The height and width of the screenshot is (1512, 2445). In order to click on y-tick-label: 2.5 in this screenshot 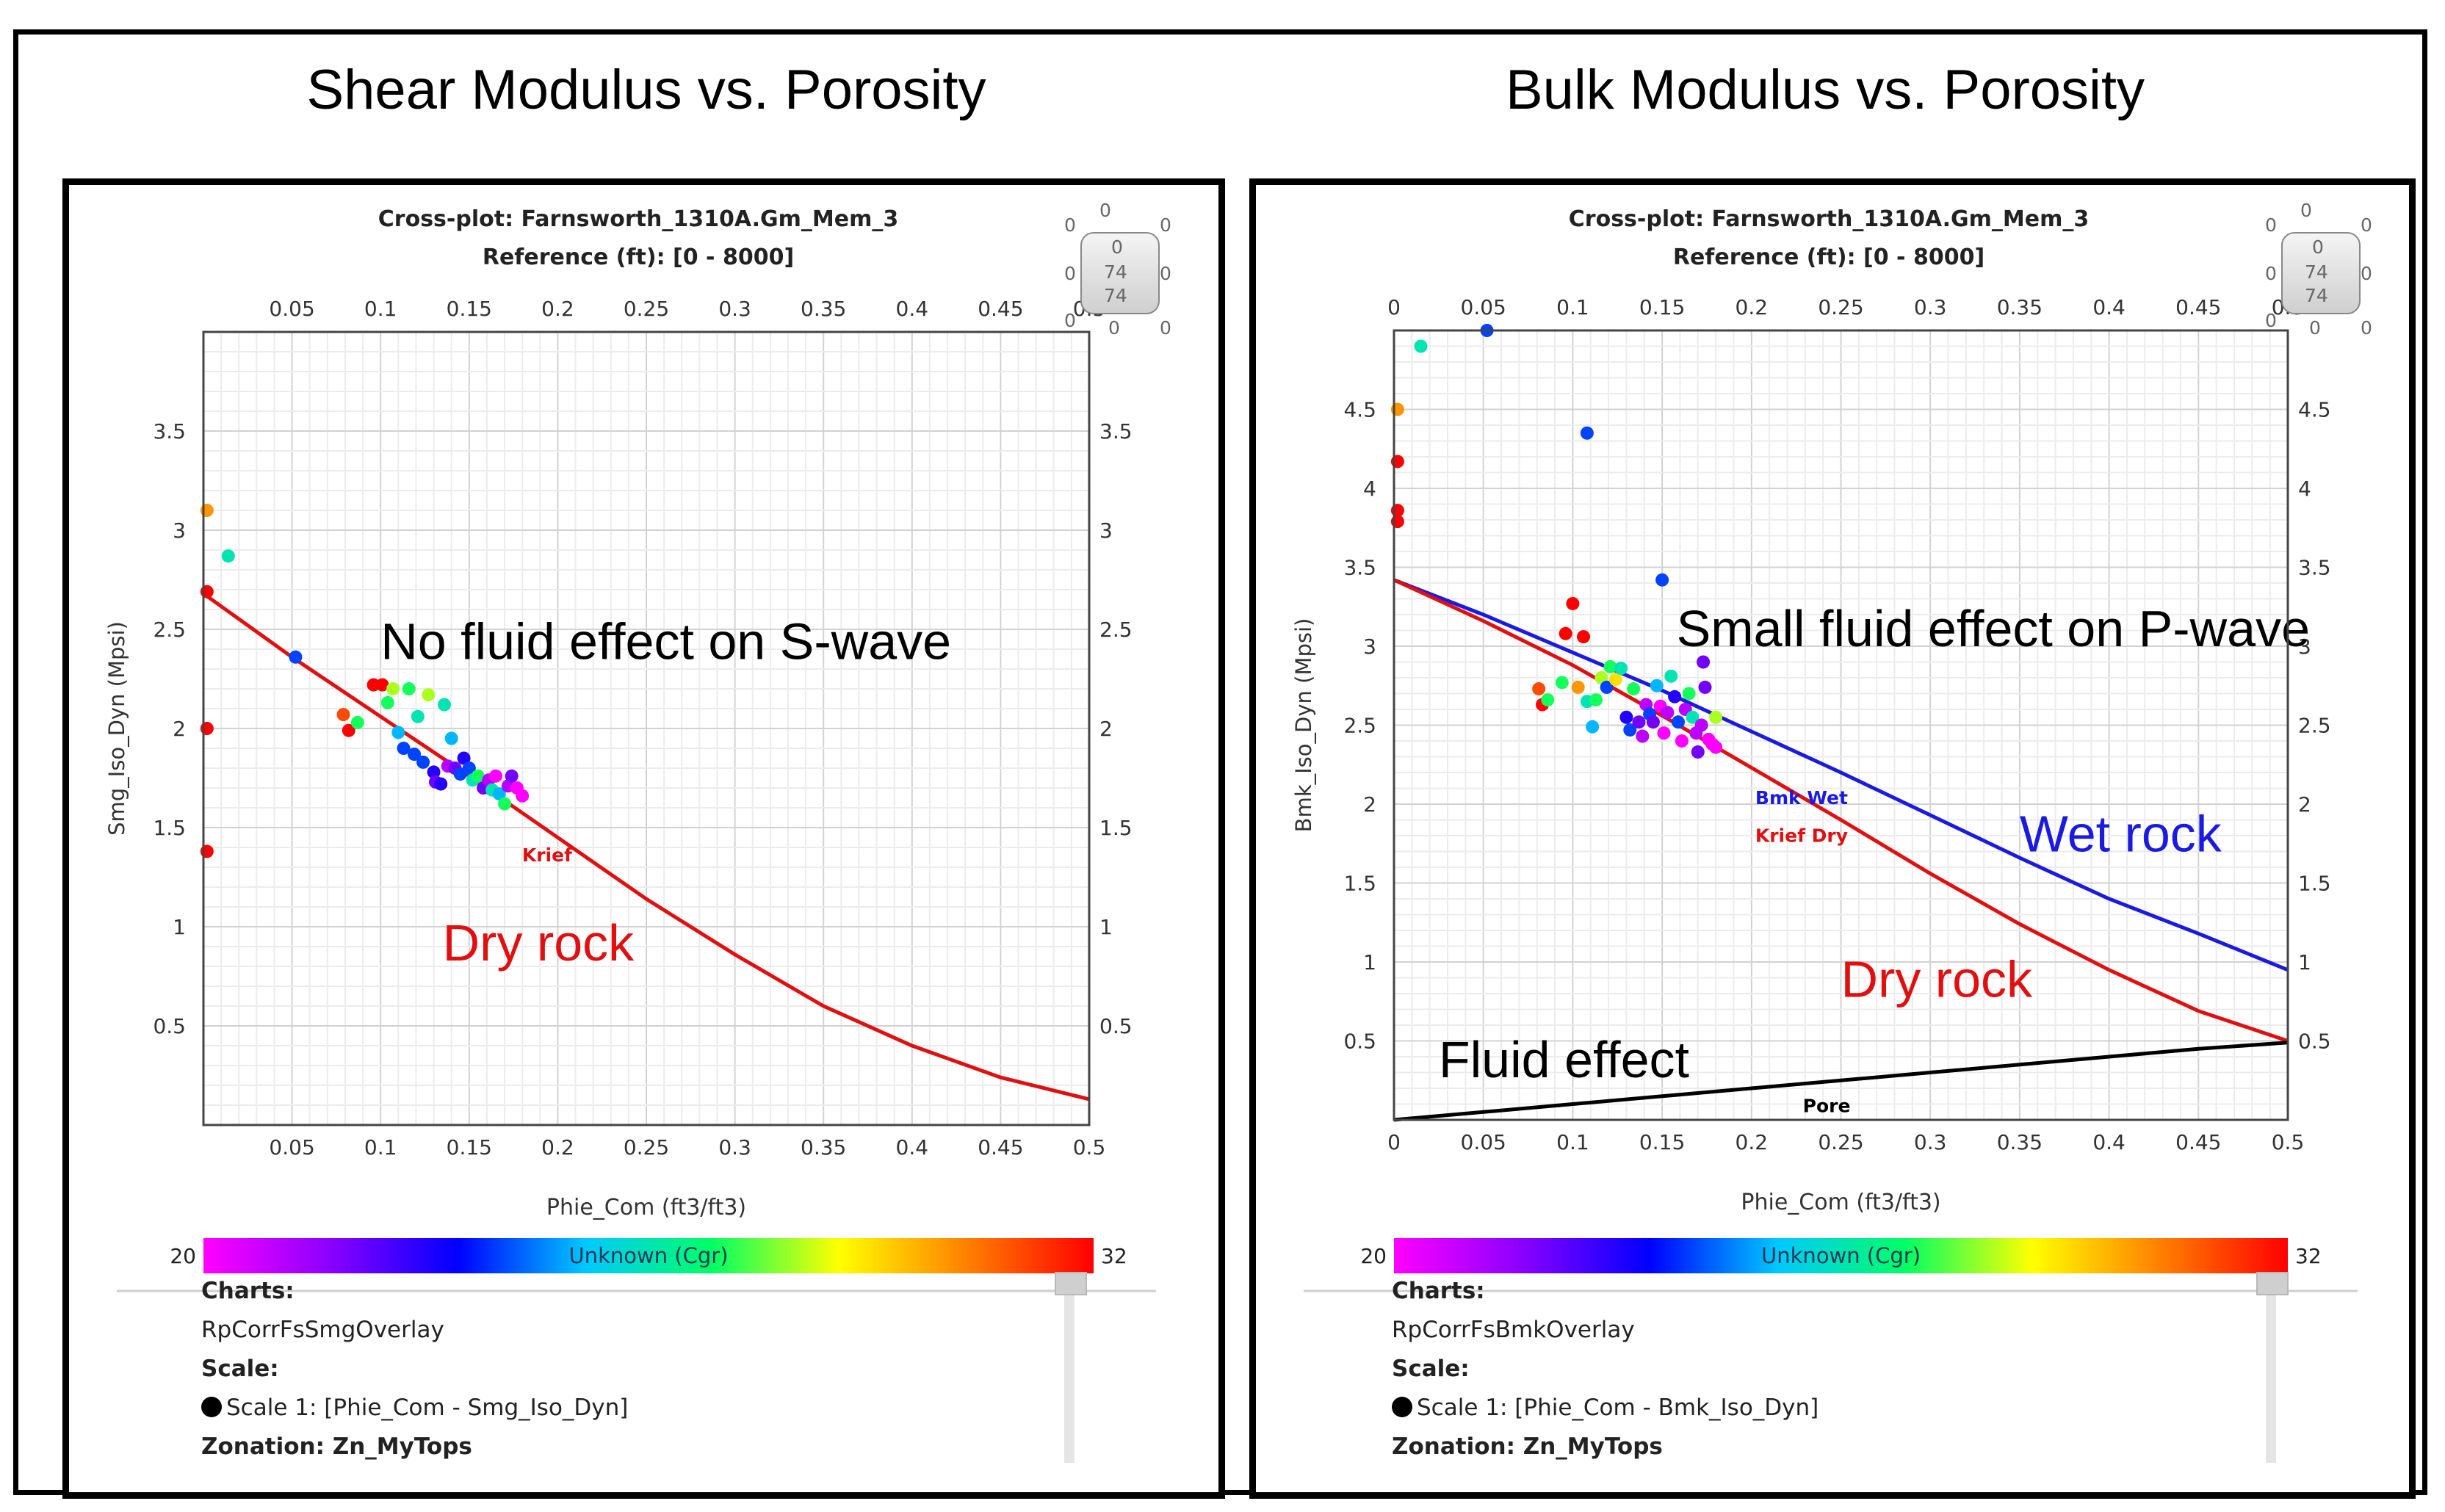, I will do `click(169, 630)`.